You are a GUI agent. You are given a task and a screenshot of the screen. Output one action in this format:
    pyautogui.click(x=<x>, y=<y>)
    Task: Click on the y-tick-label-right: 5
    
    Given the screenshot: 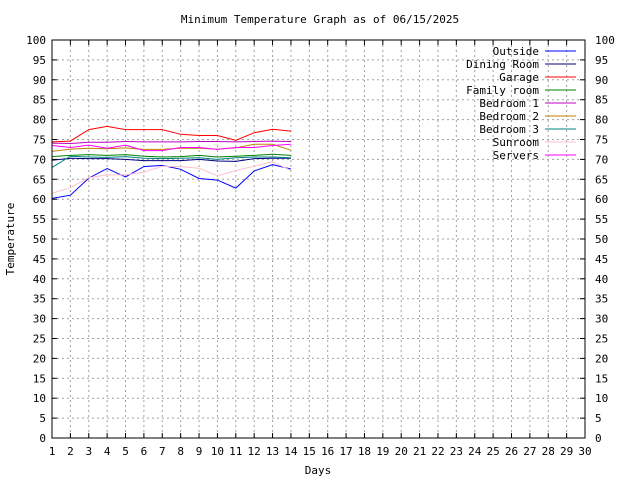 What is the action you would take?
    pyautogui.click(x=598, y=418)
    